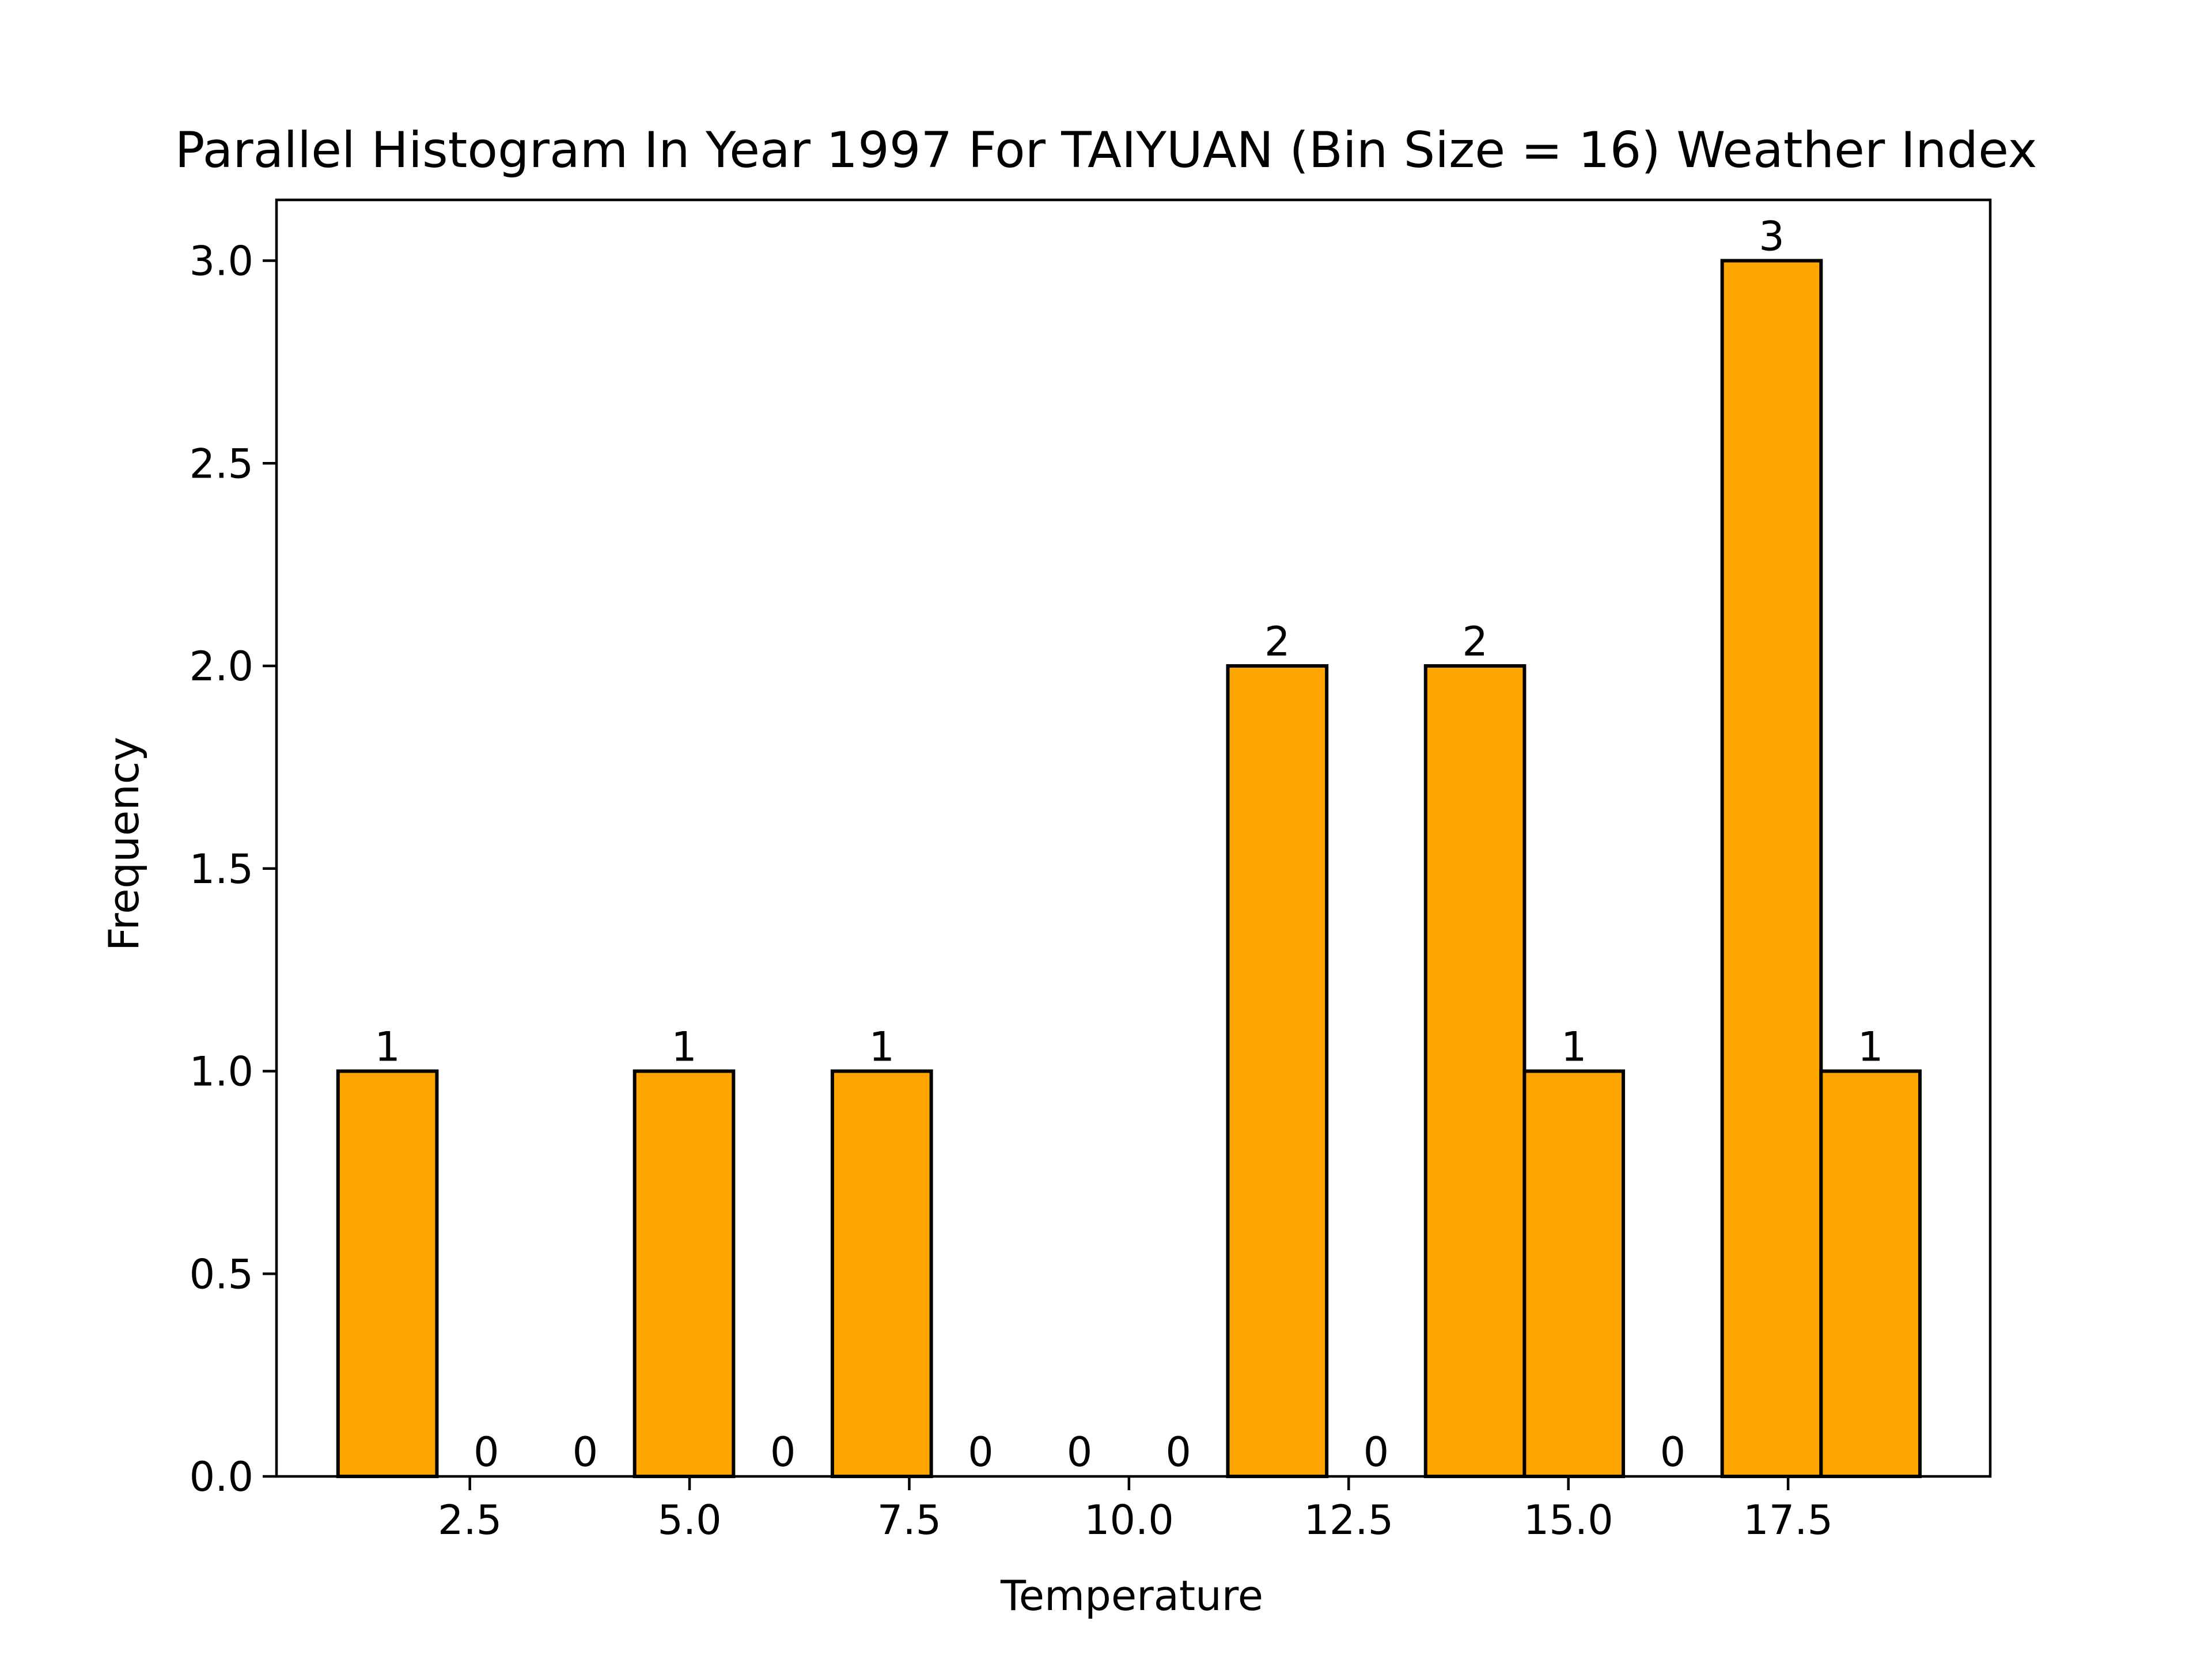  Describe the element at coordinates (470, 1520) in the screenshot. I see `x-tick-label-1: 2.5` at that location.